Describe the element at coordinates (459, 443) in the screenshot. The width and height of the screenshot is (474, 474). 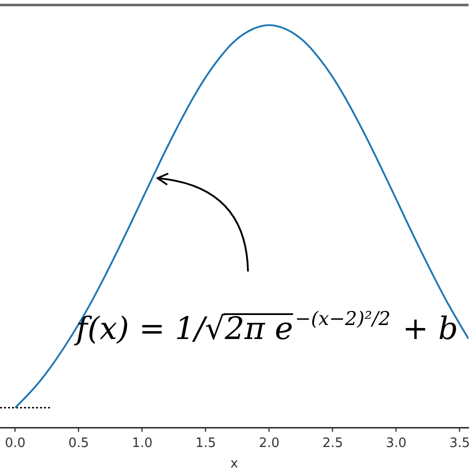
I see `x-tick-label: 3.5` at that location.